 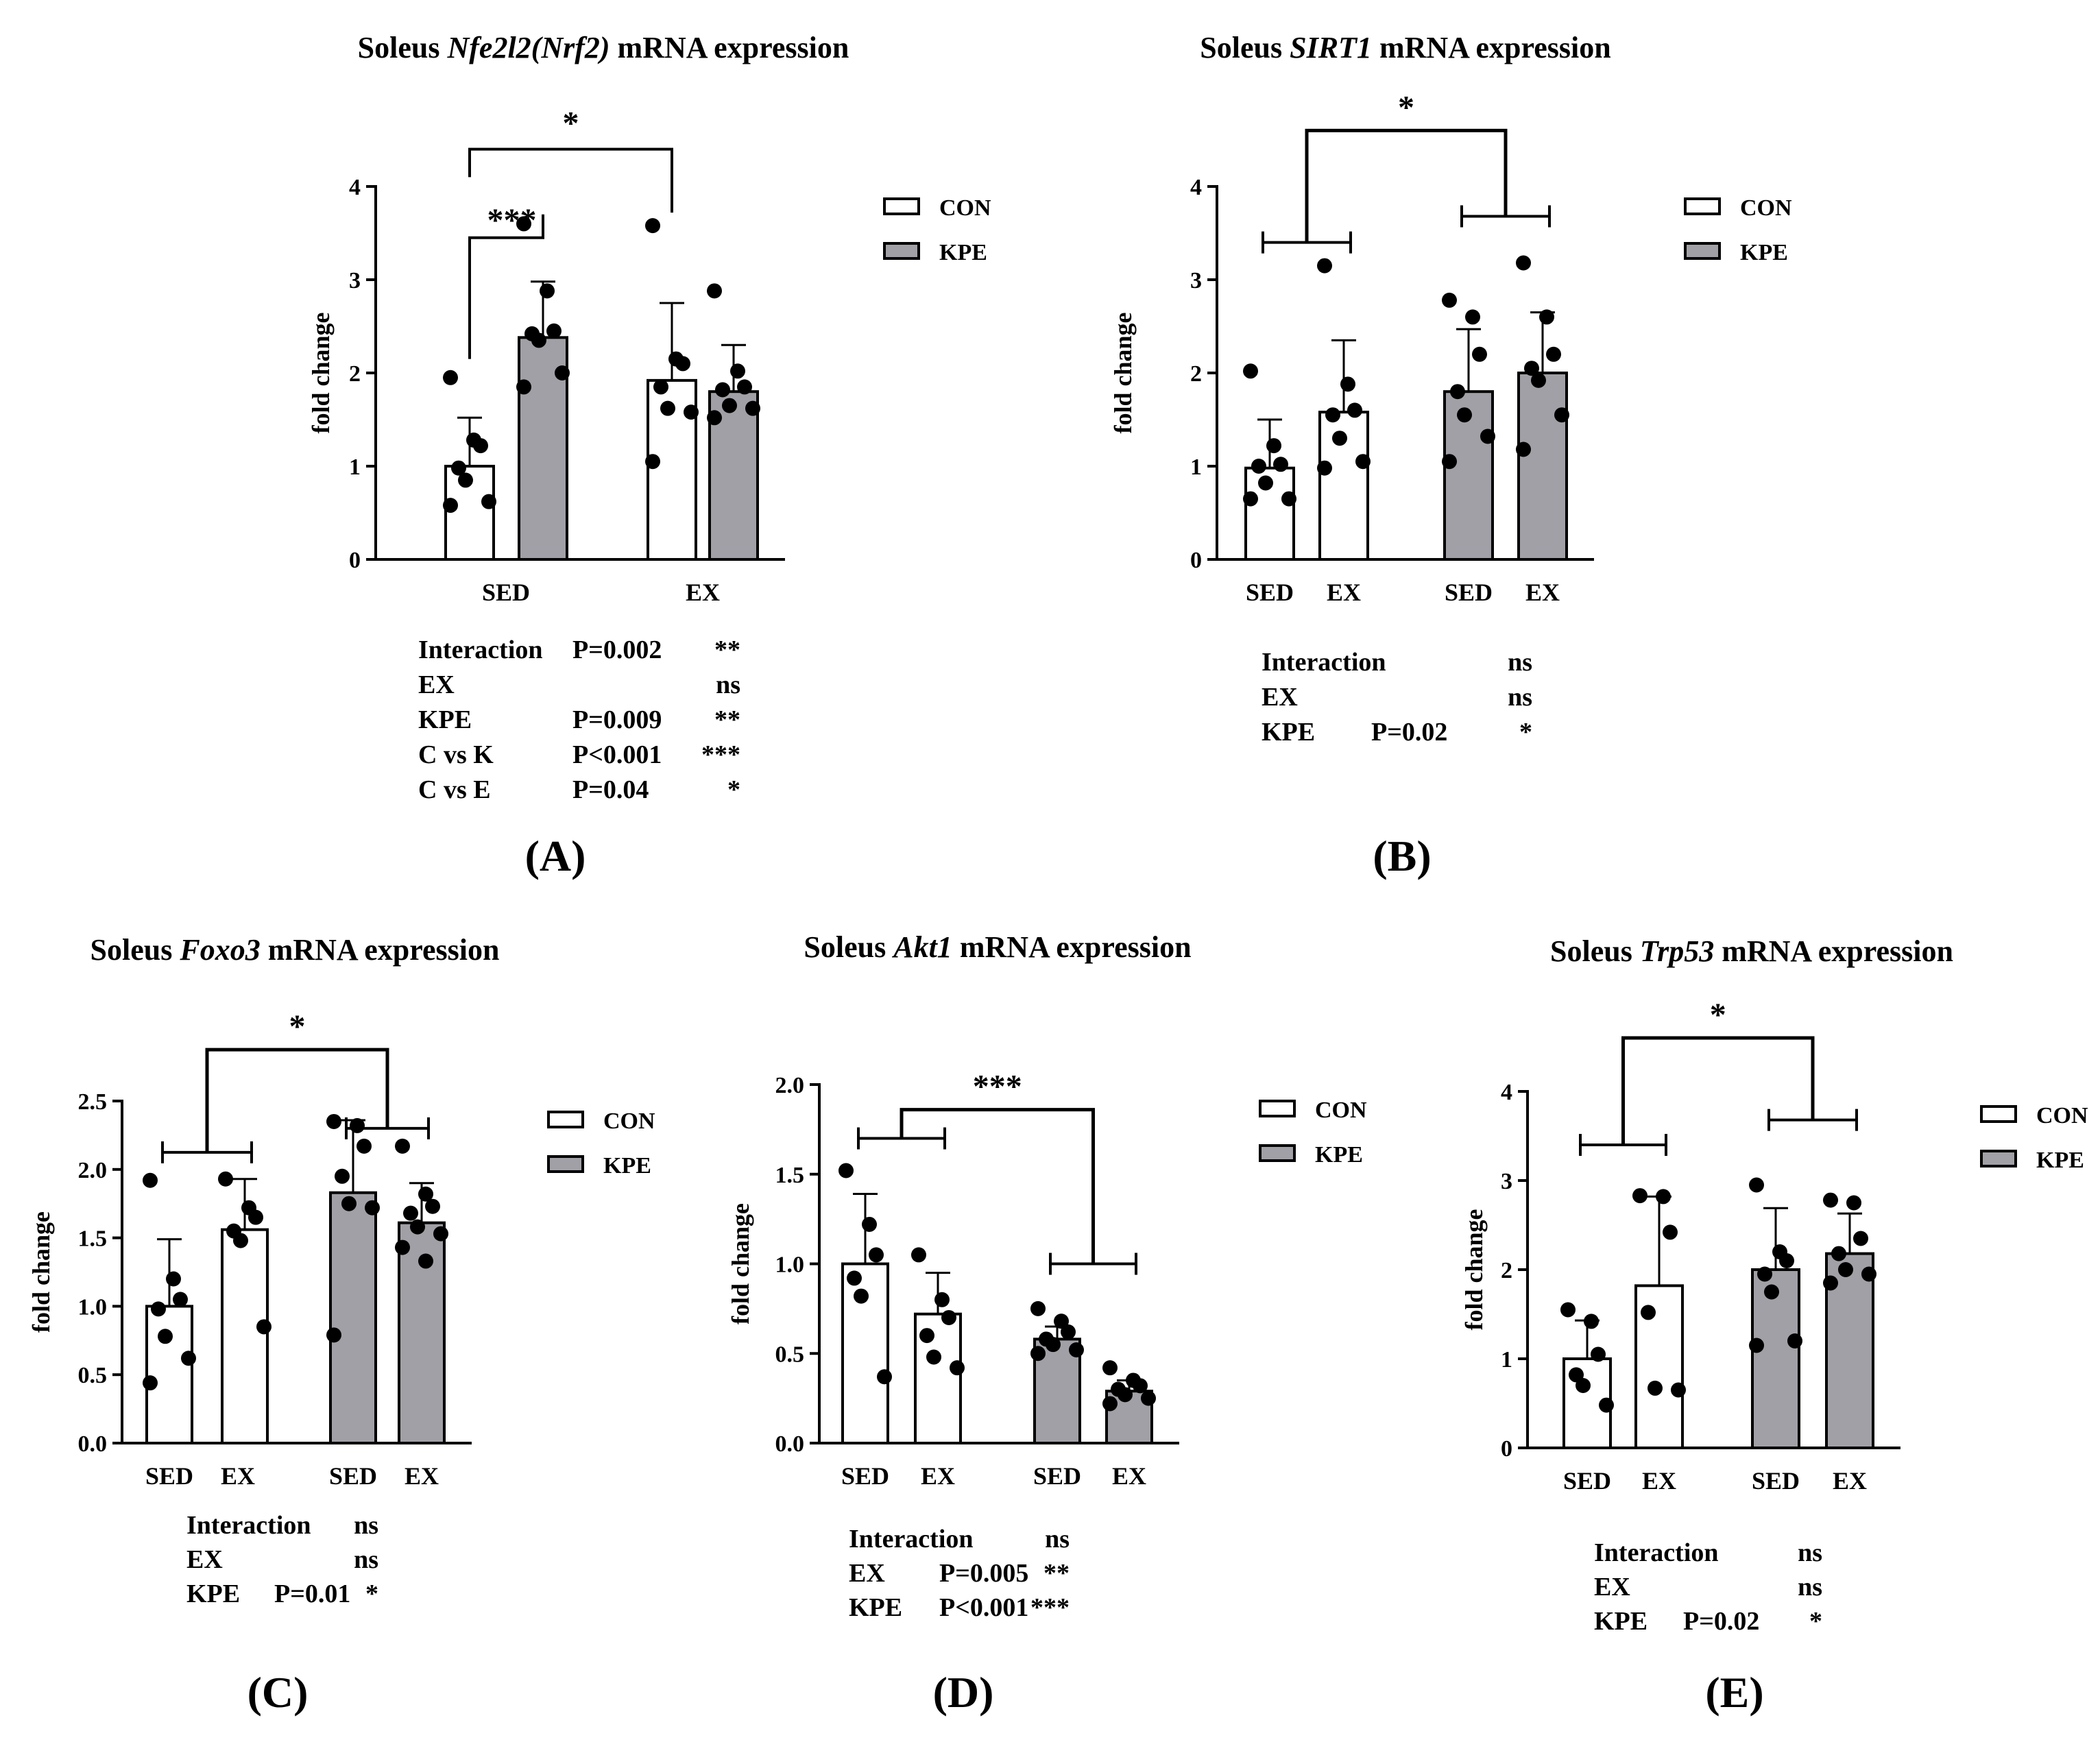 What do you see at coordinates (93, 1170) in the screenshot?
I see `y-tick-label: 2.0` at bounding box center [93, 1170].